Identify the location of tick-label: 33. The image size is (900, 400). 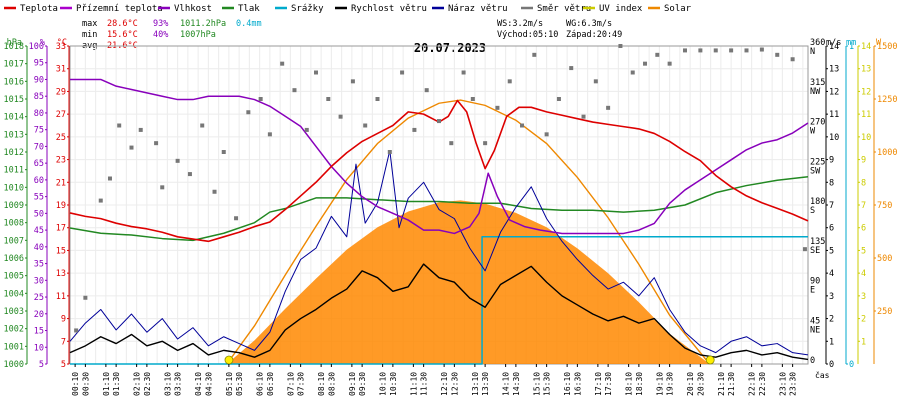
(61, 47).